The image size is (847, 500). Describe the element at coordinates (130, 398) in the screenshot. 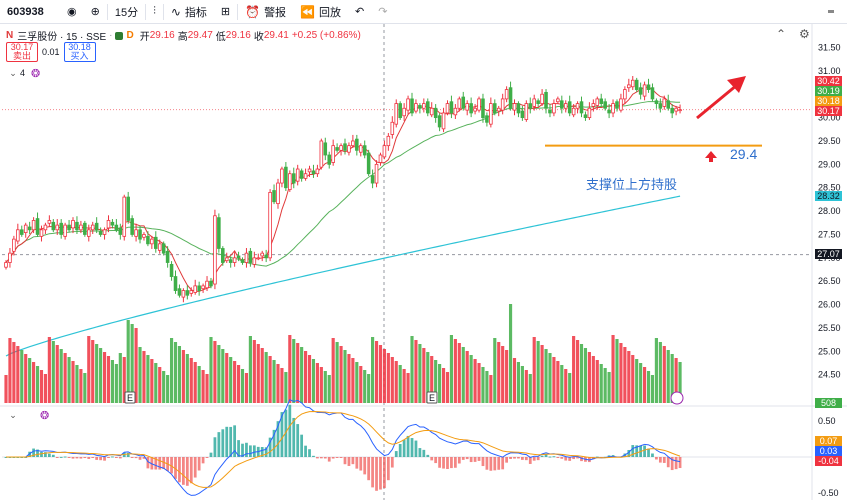

I see `event-marker-label: E` at that location.